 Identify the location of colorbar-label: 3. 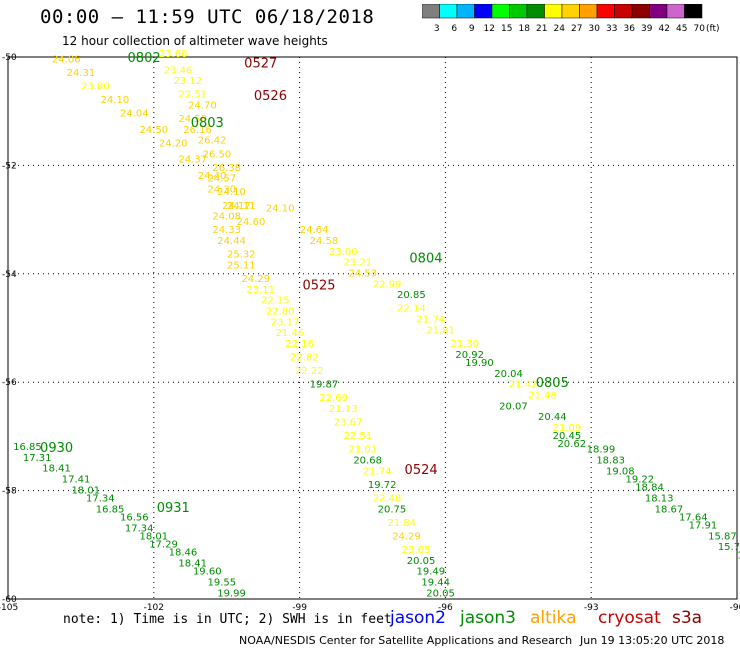
(437, 29).